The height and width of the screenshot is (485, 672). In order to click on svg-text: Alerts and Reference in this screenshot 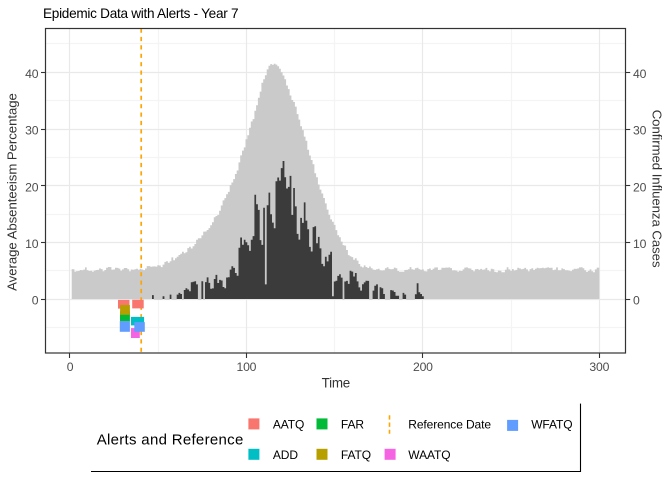, I will do `click(170, 440)`.